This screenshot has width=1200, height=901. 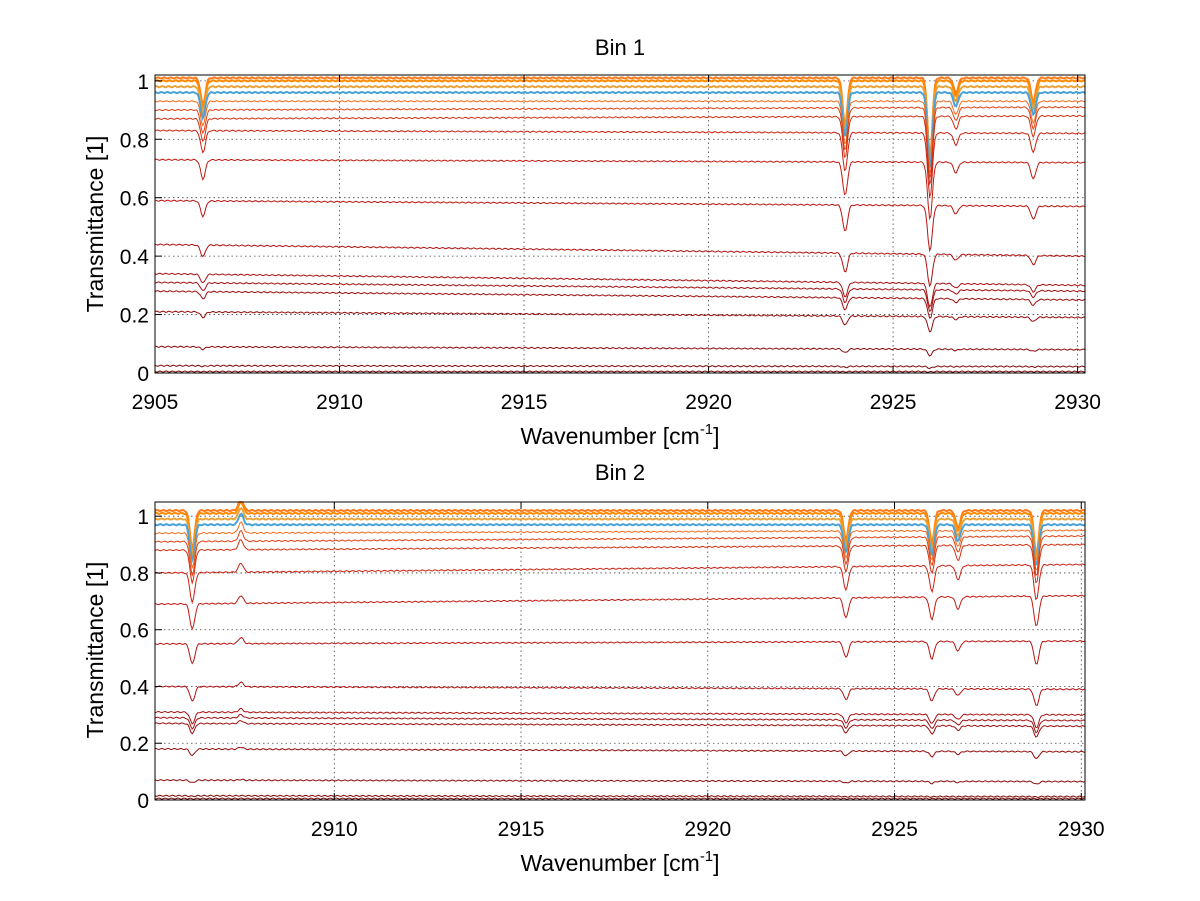 What do you see at coordinates (620, 47) in the screenshot?
I see `chart-title: Bin 1` at bounding box center [620, 47].